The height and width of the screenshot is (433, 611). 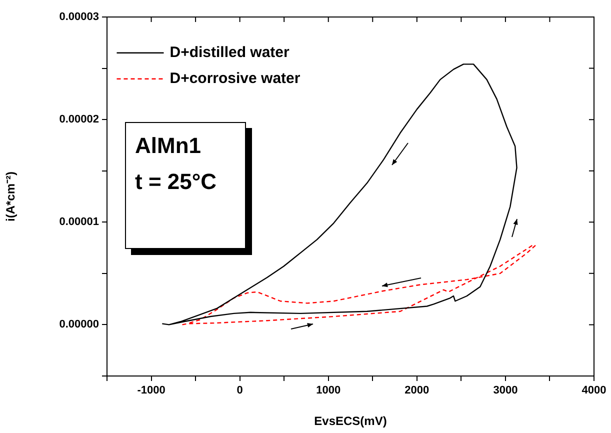 What do you see at coordinates (594, 390) in the screenshot?
I see `x-tick-label: 4000` at bounding box center [594, 390].